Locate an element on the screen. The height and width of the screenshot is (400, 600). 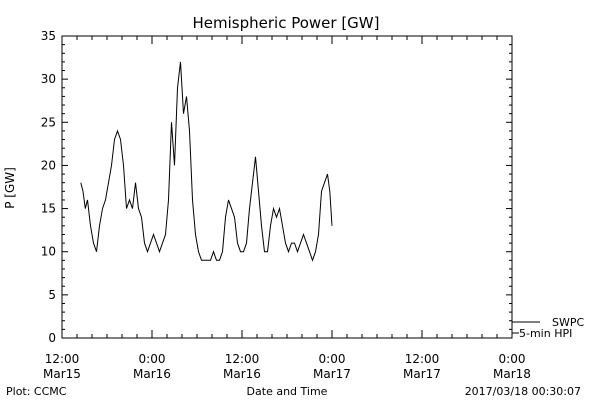
legend: SWPC 5-min HPI is located at coordinates (548, 328).